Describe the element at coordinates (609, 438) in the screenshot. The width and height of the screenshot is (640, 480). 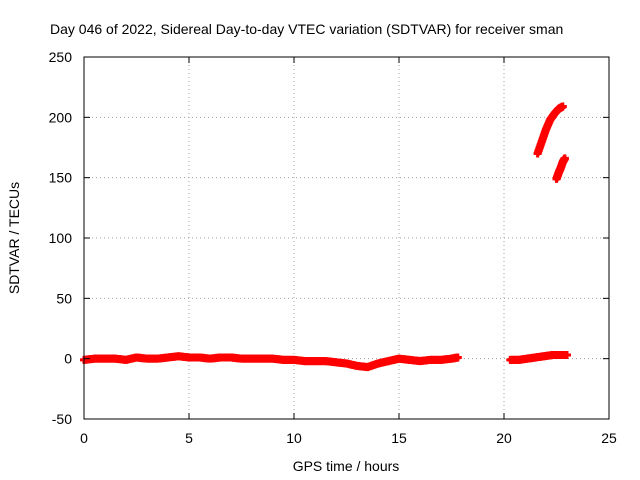
I see `x-tick-label: 25` at that location.